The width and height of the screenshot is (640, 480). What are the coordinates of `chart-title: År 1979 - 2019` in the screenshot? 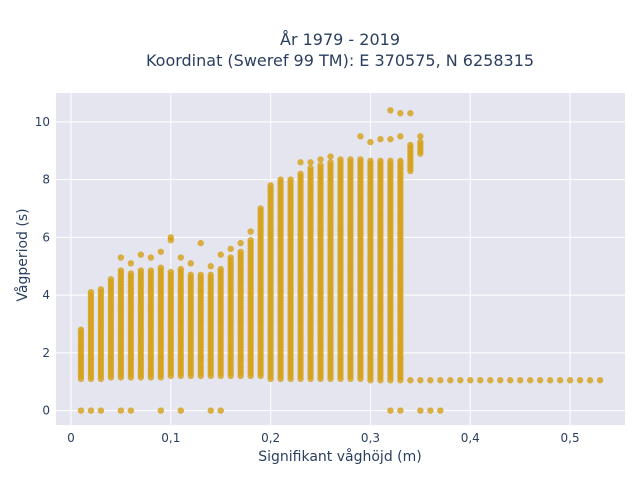 It's located at (340, 39).